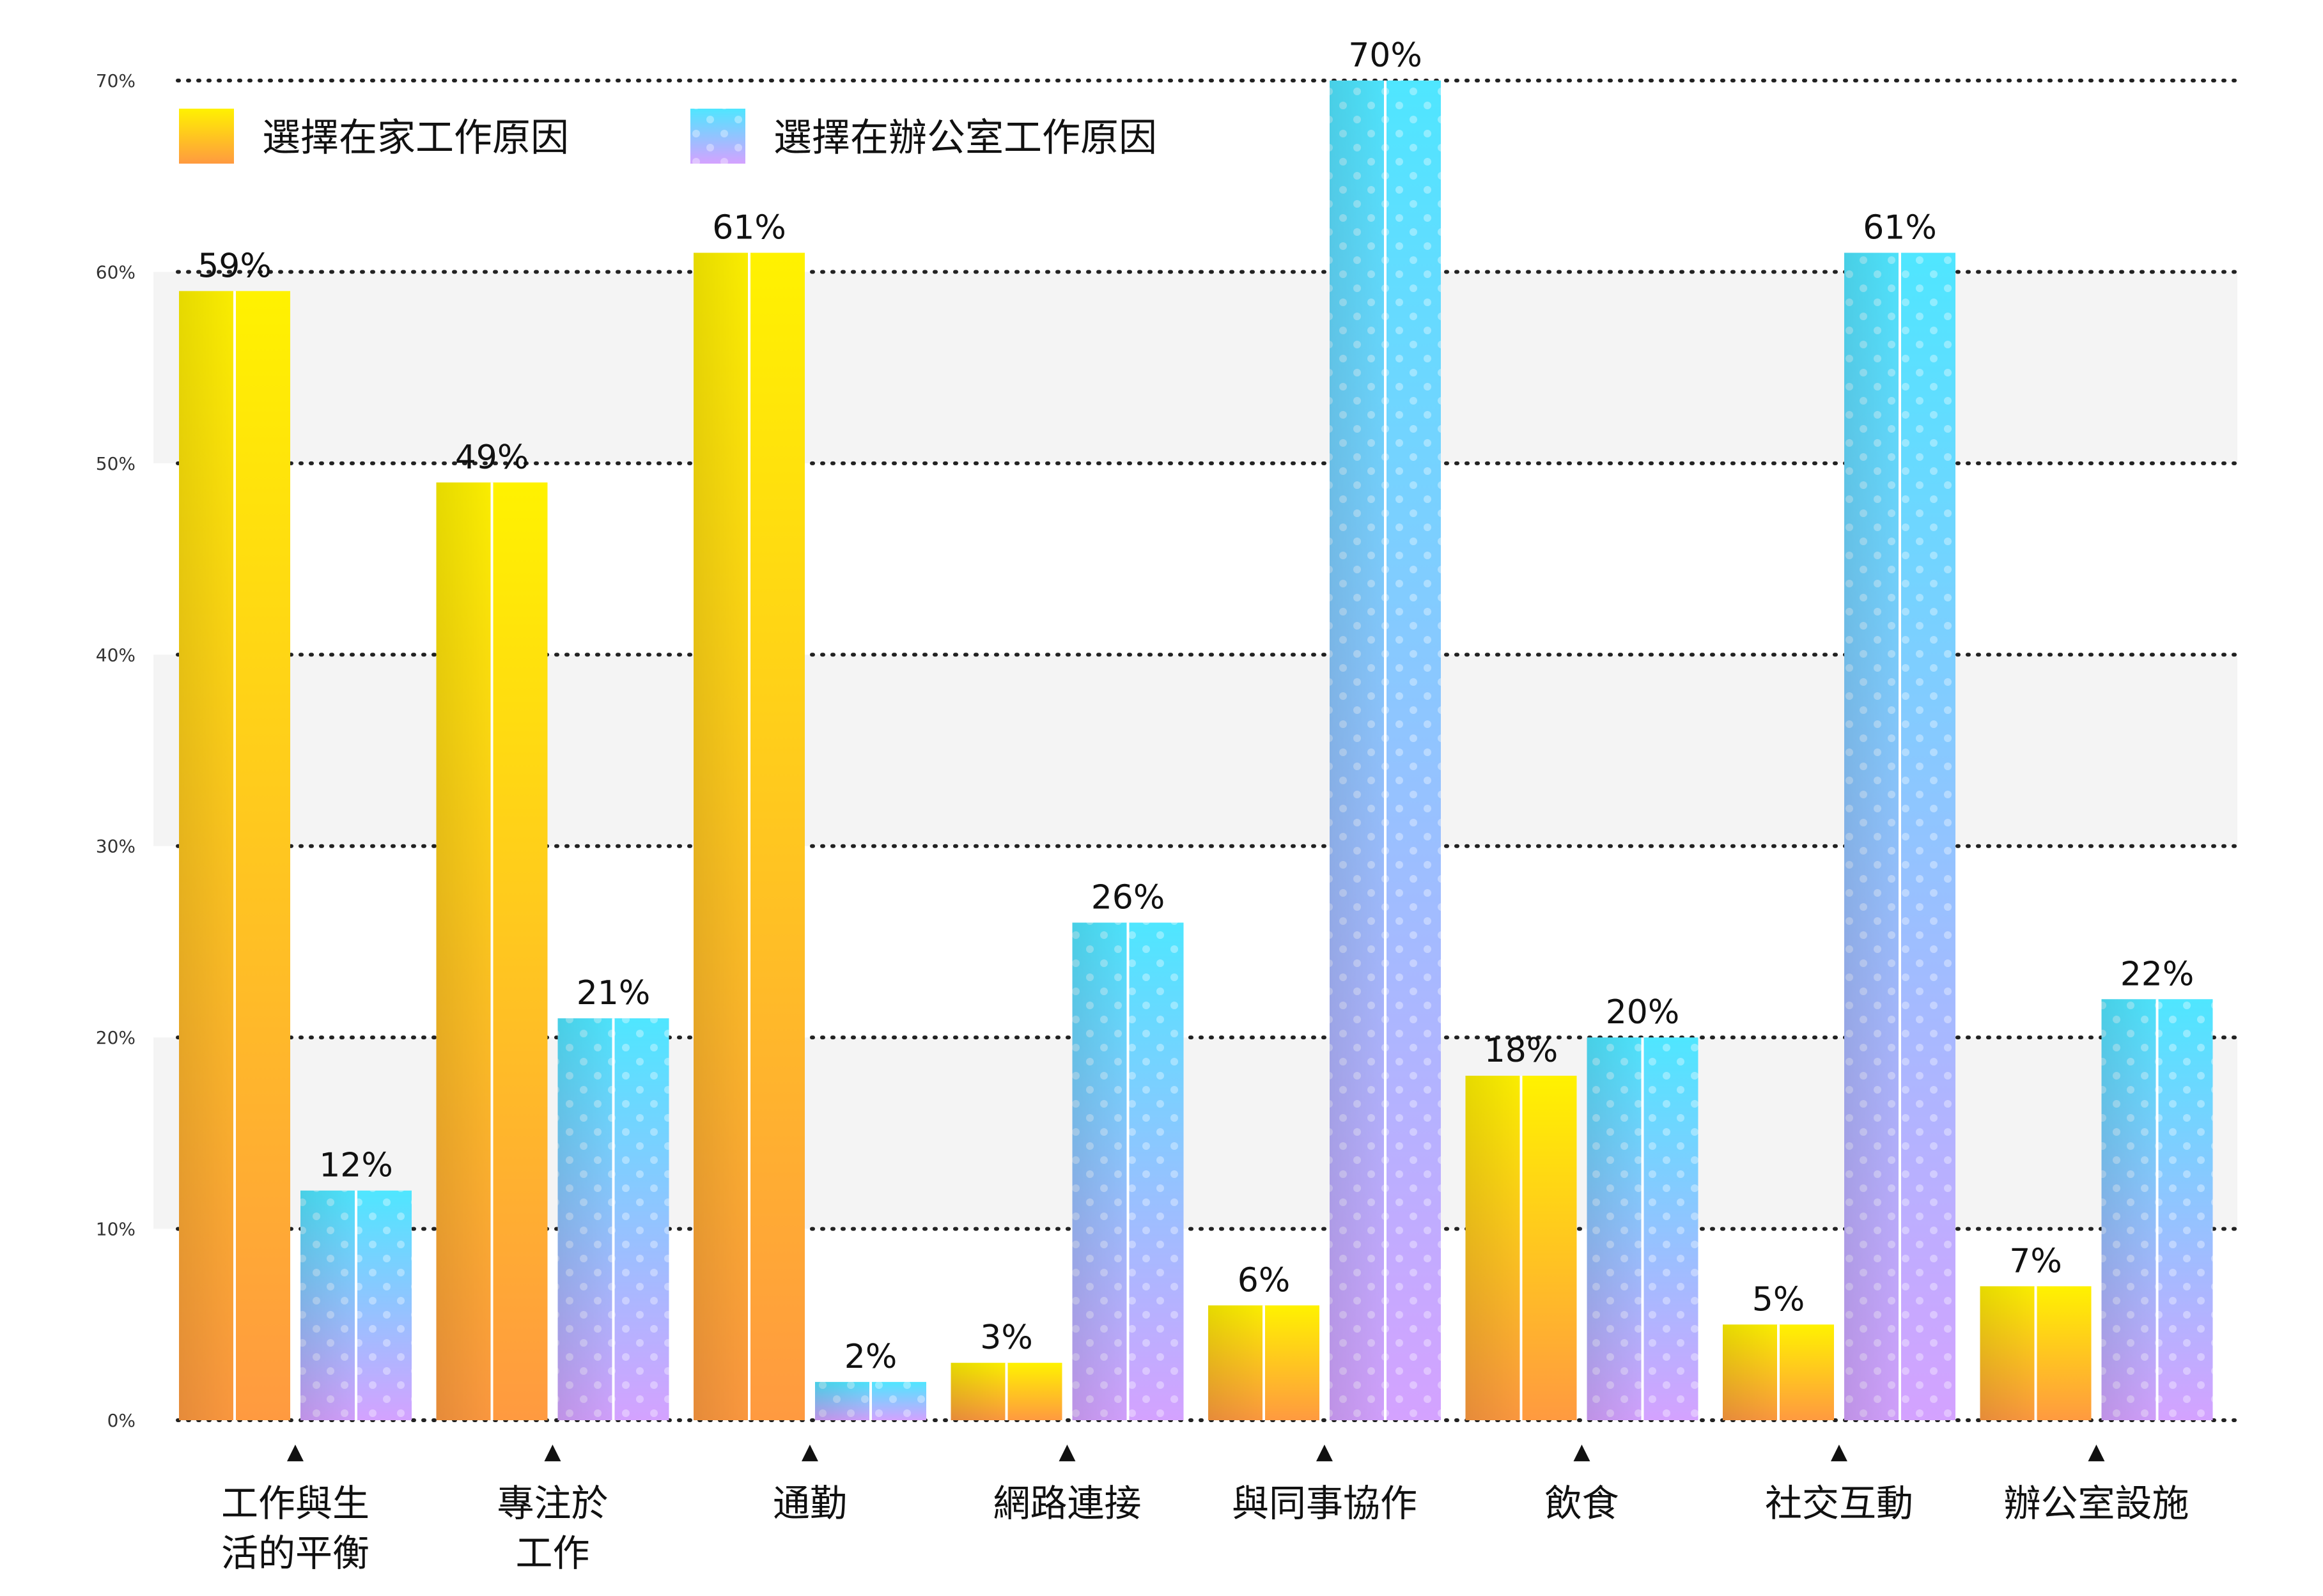 The width and height of the screenshot is (2323, 1596). I want to click on y-tick-label: 70%, so click(116, 80).